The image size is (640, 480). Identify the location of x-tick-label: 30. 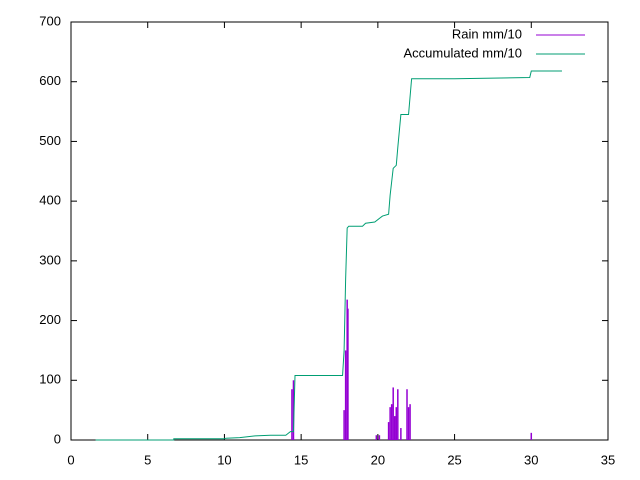
(531, 459).